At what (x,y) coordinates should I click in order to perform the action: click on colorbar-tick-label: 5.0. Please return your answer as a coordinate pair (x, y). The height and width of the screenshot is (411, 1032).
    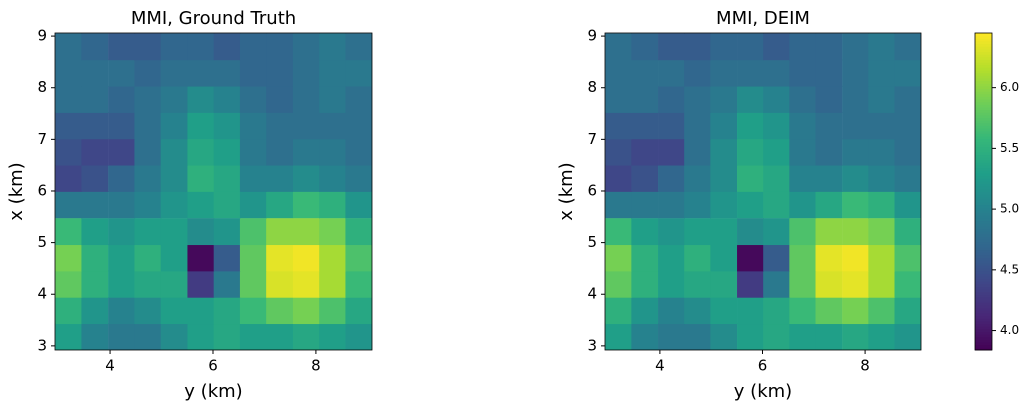
    Looking at the image, I should click on (1009, 209).